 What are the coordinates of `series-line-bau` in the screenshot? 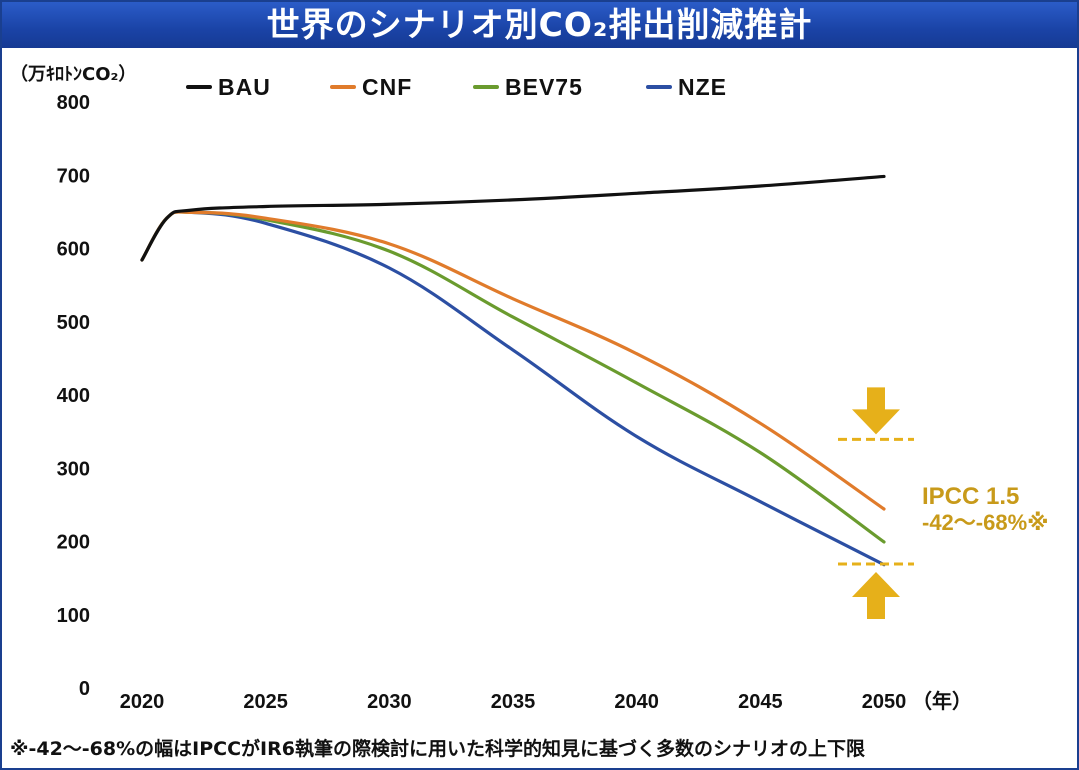 It's located at (513, 218).